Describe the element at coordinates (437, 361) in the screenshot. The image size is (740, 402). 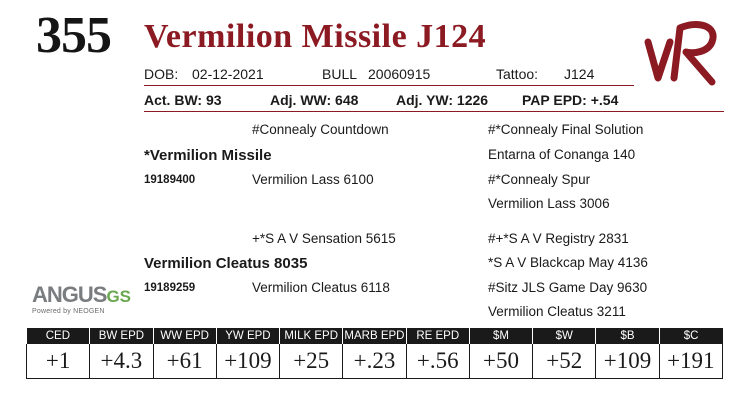
I see `epd-value-6: +.56` at that location.